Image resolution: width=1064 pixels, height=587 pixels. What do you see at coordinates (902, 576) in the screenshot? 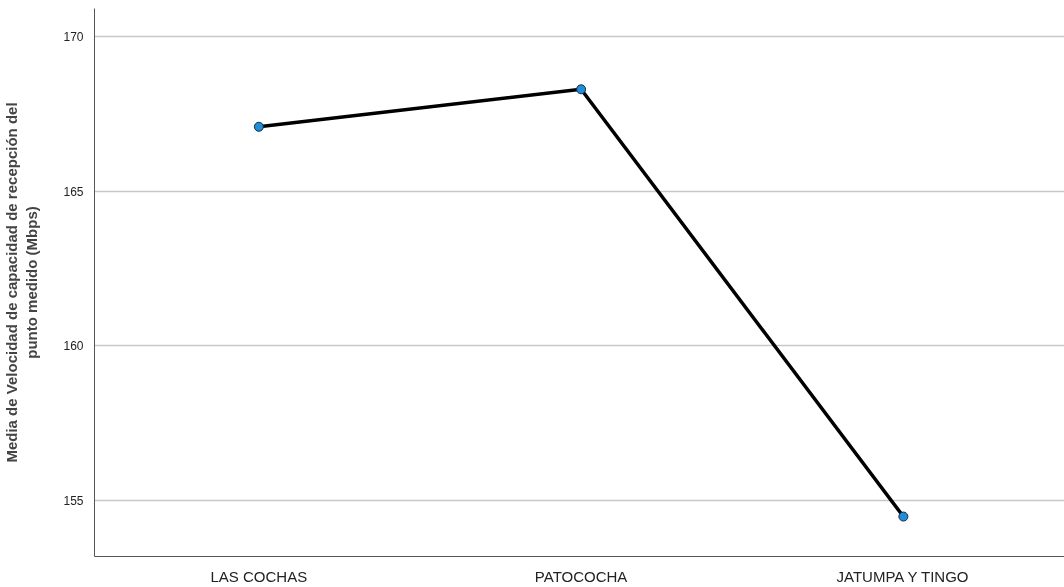
I see `x-tick-label: JATUMPA Y TINGO` at bounding box center [902, 576].